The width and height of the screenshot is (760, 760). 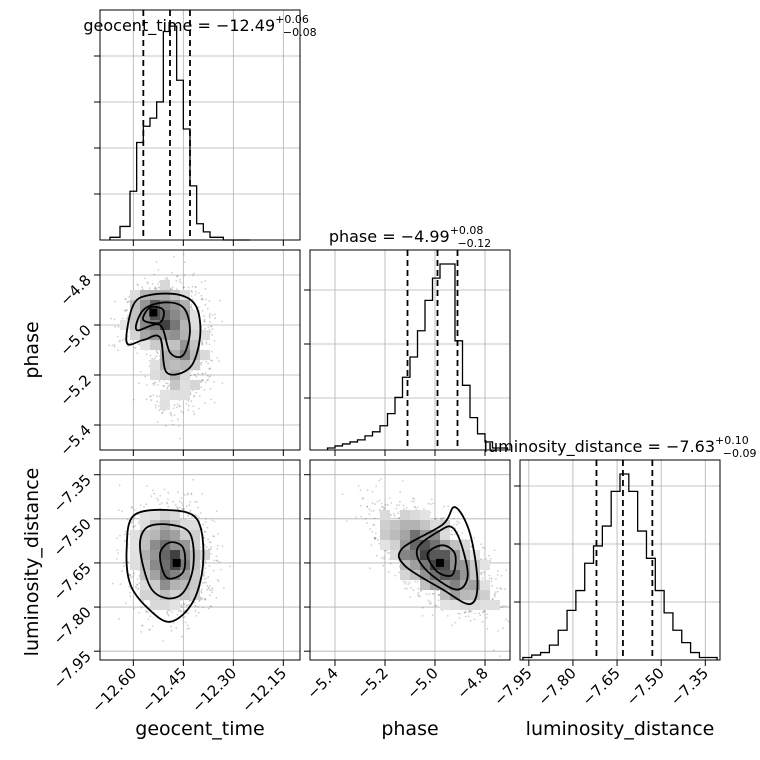 I want to click on y-tick-label: −5.0, so click(x=75, y=340).